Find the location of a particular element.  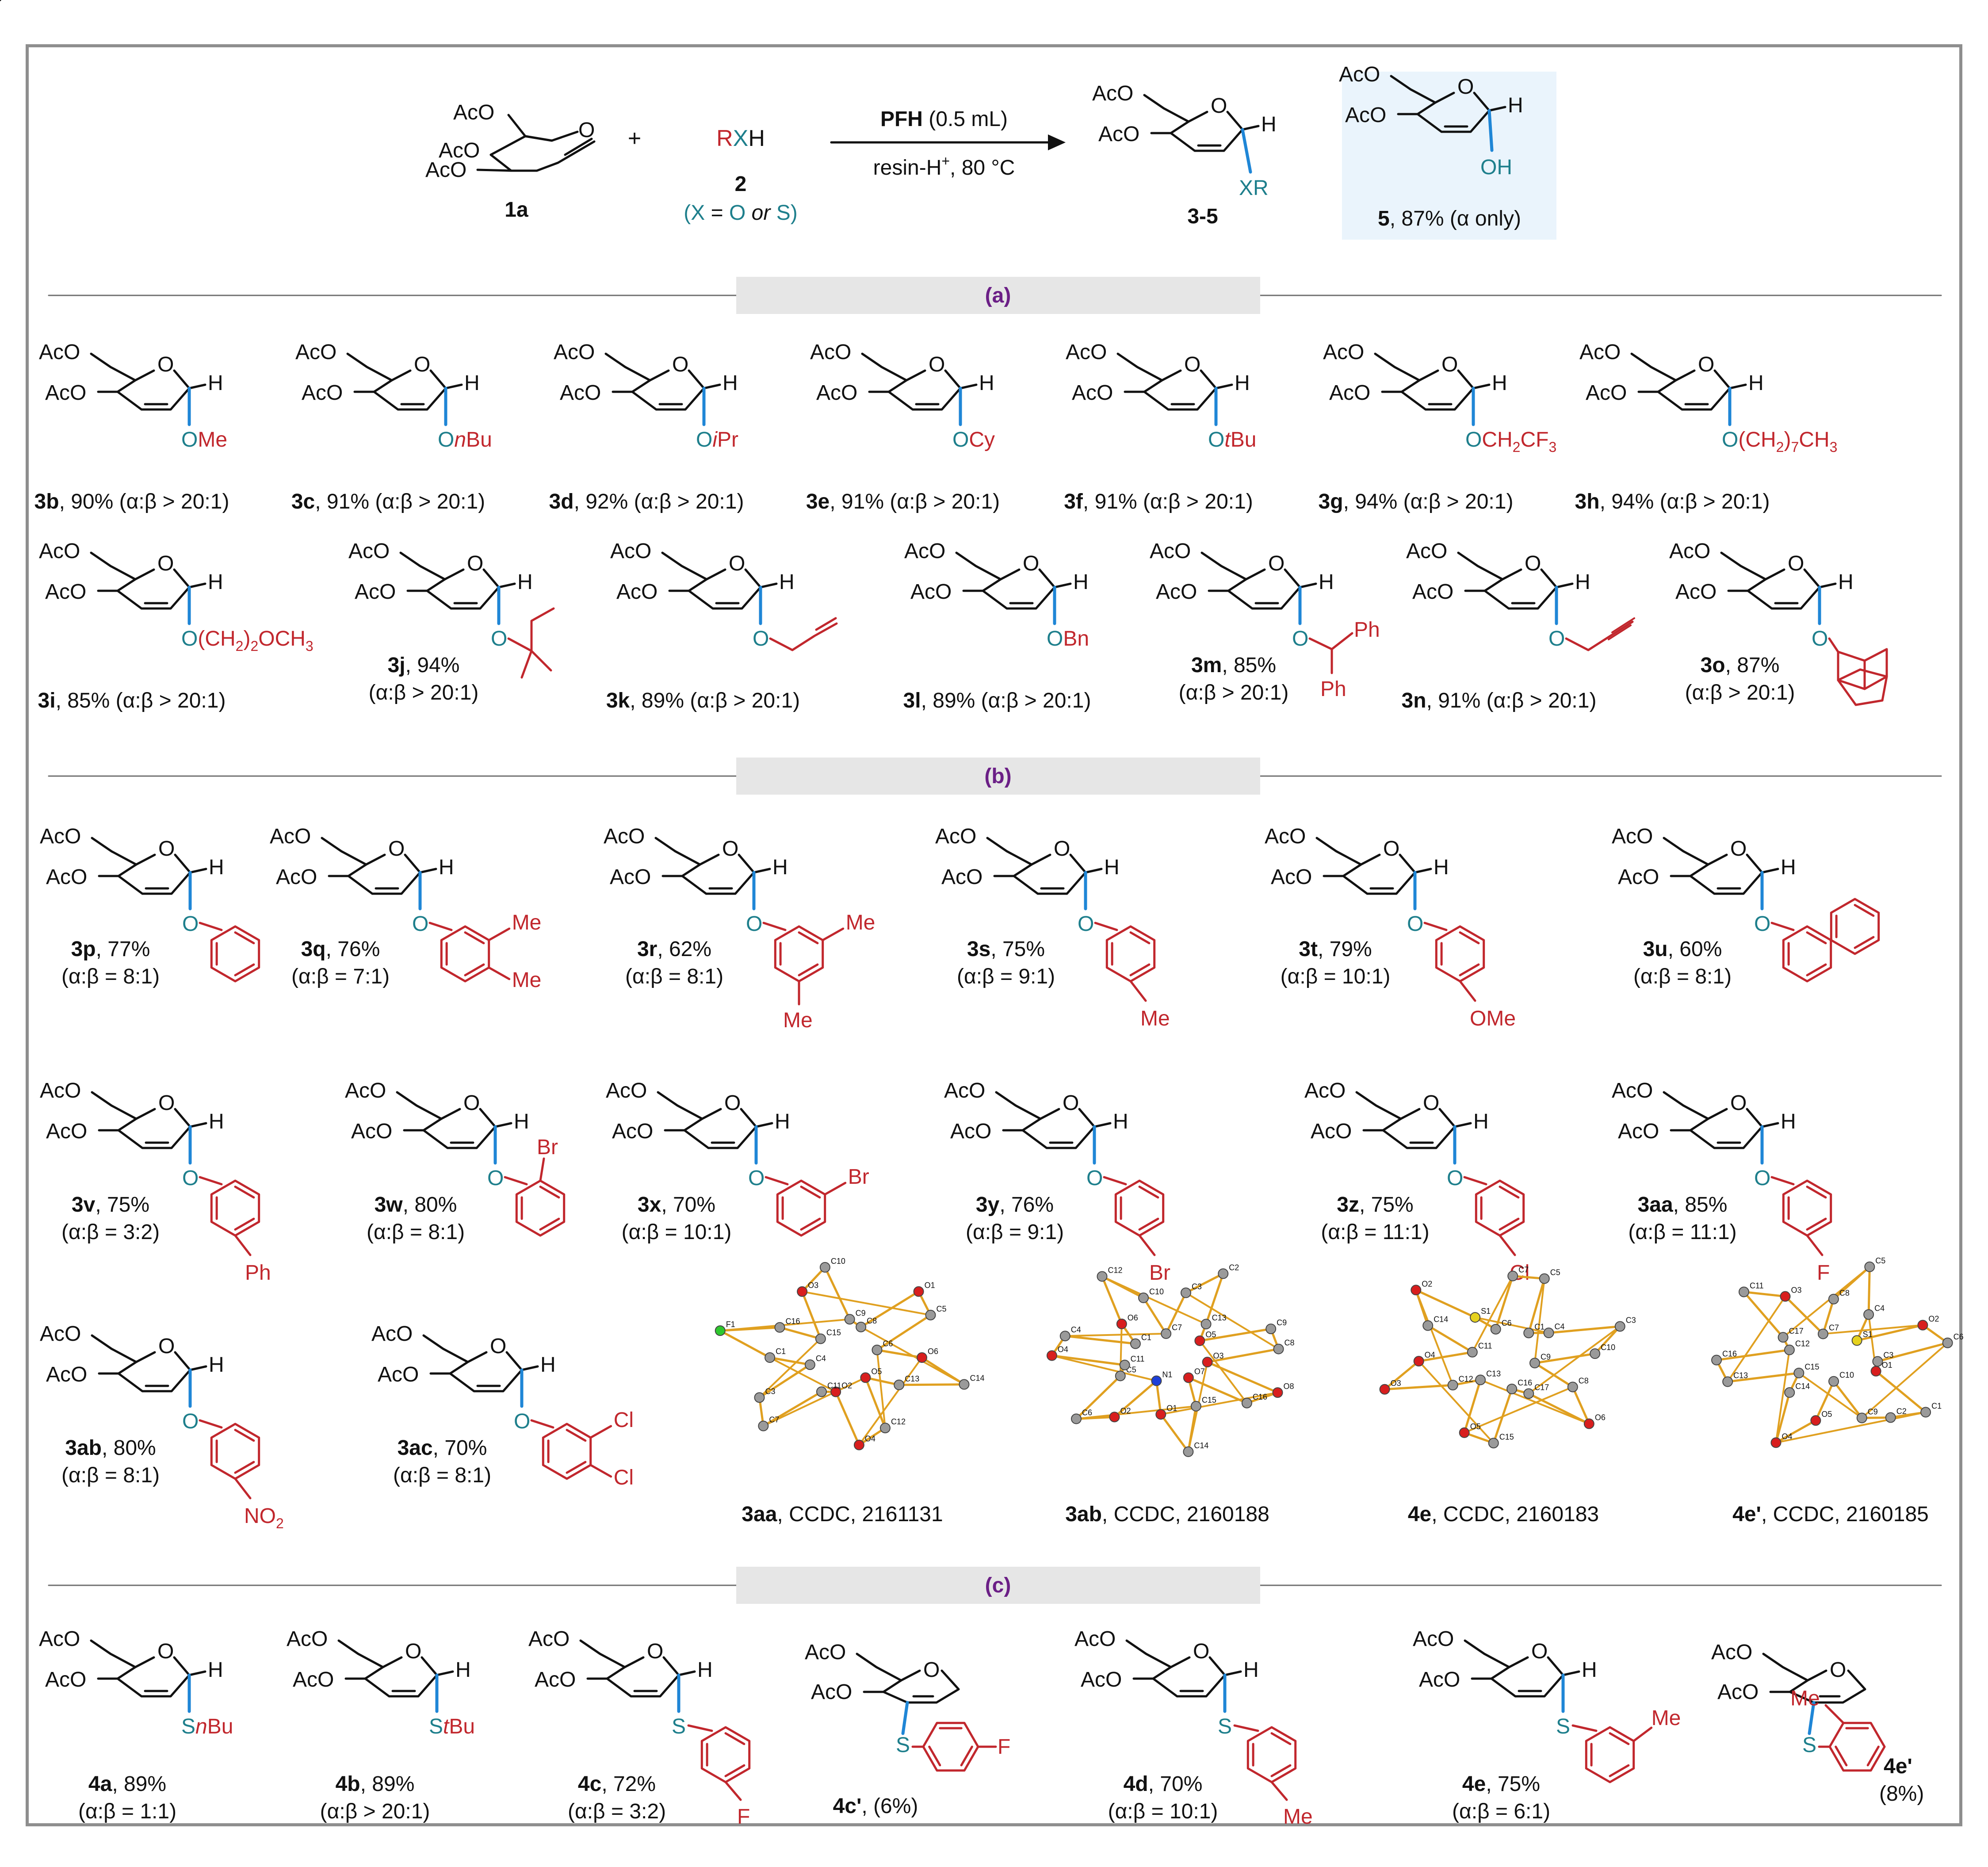

substituent: Cl is located at coordinates (624, 1478).